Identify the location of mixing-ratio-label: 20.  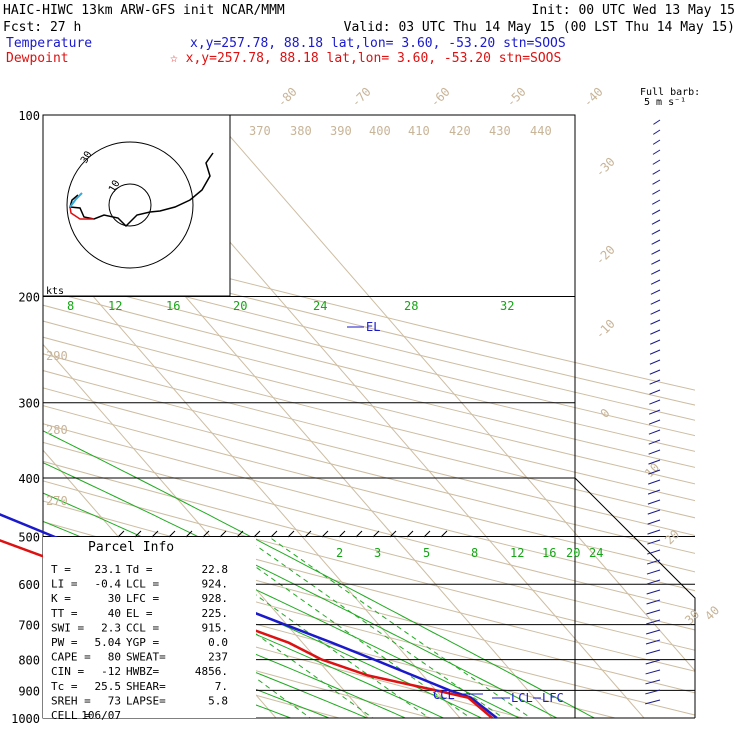
(573, 553).